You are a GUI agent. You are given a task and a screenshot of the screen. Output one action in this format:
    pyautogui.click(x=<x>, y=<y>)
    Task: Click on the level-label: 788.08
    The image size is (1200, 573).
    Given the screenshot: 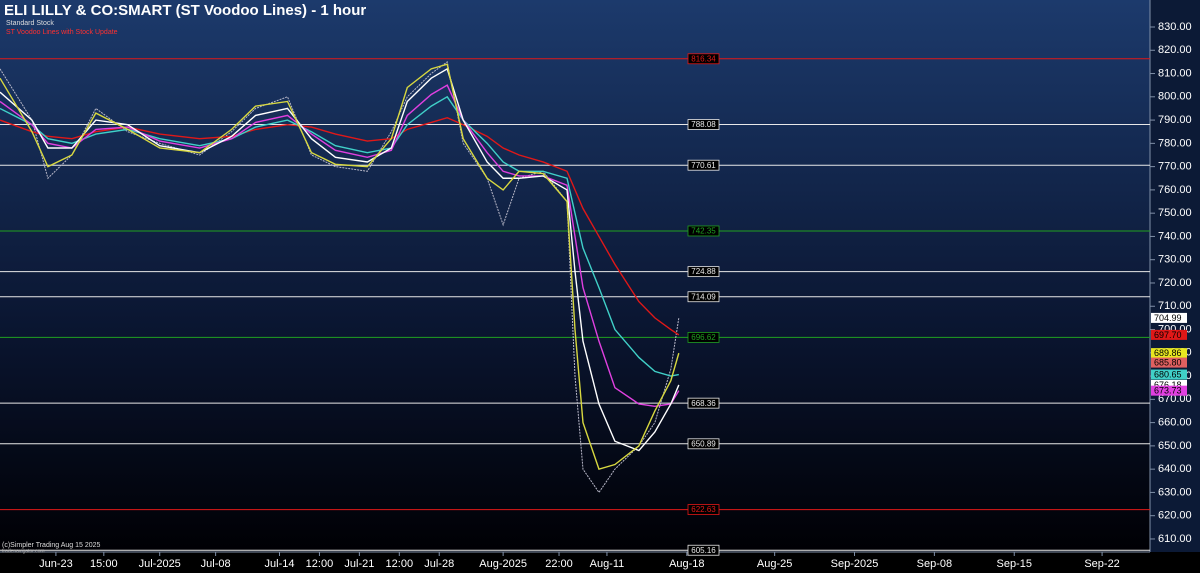 What is the action you would take?
    pyautogui.click(x=703, y=124)
    